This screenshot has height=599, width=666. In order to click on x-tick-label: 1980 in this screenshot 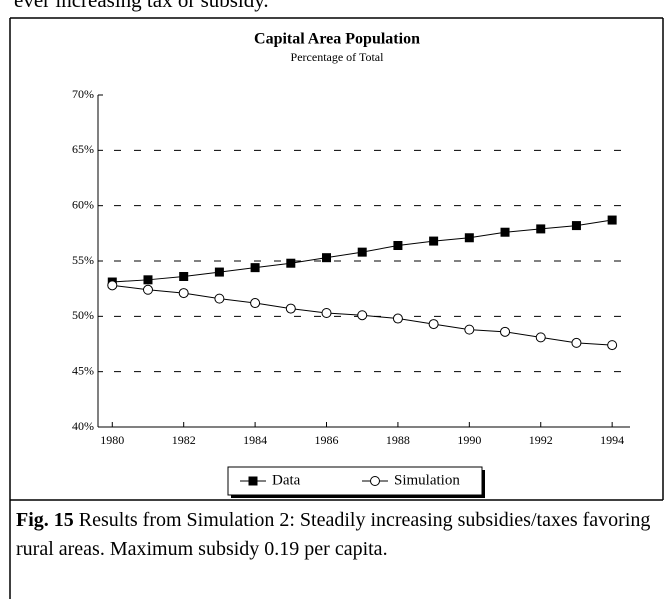, I will do `click(112, 440)`.